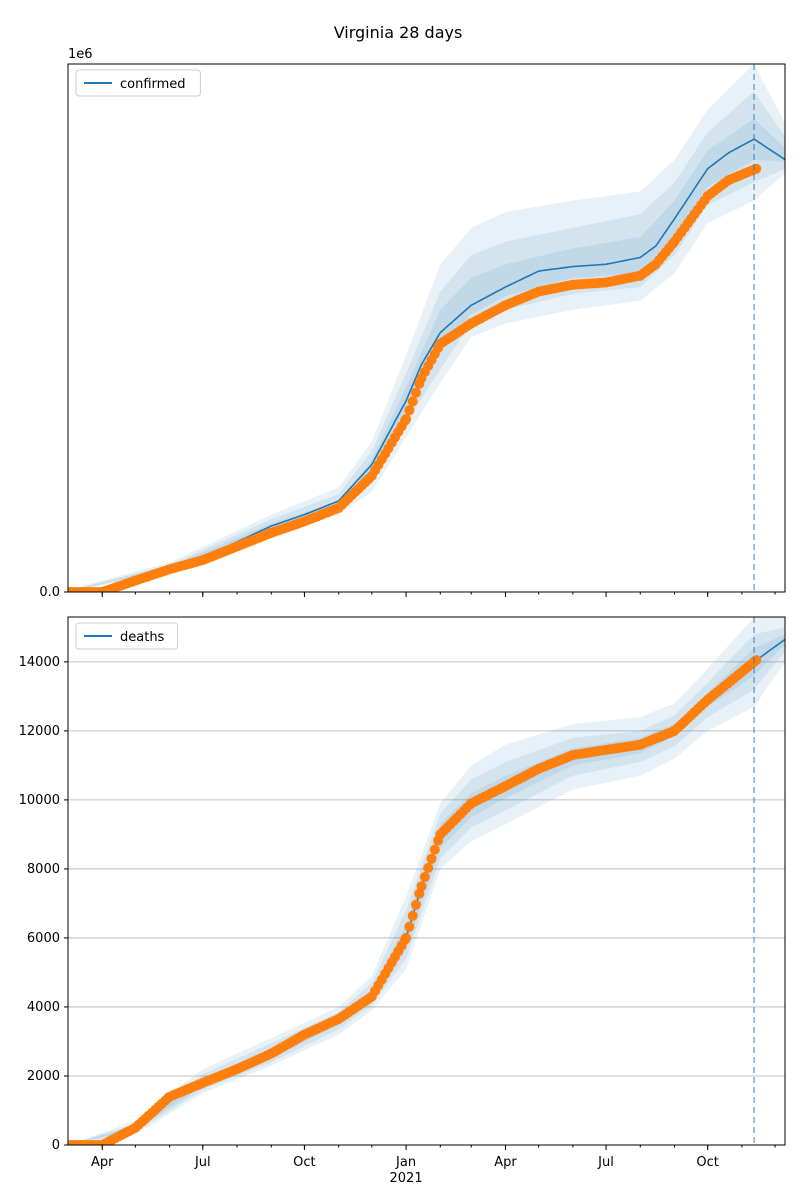 This screenshot has height=1200, width=800. I want to click on legend: deaths, so click(127, 636).